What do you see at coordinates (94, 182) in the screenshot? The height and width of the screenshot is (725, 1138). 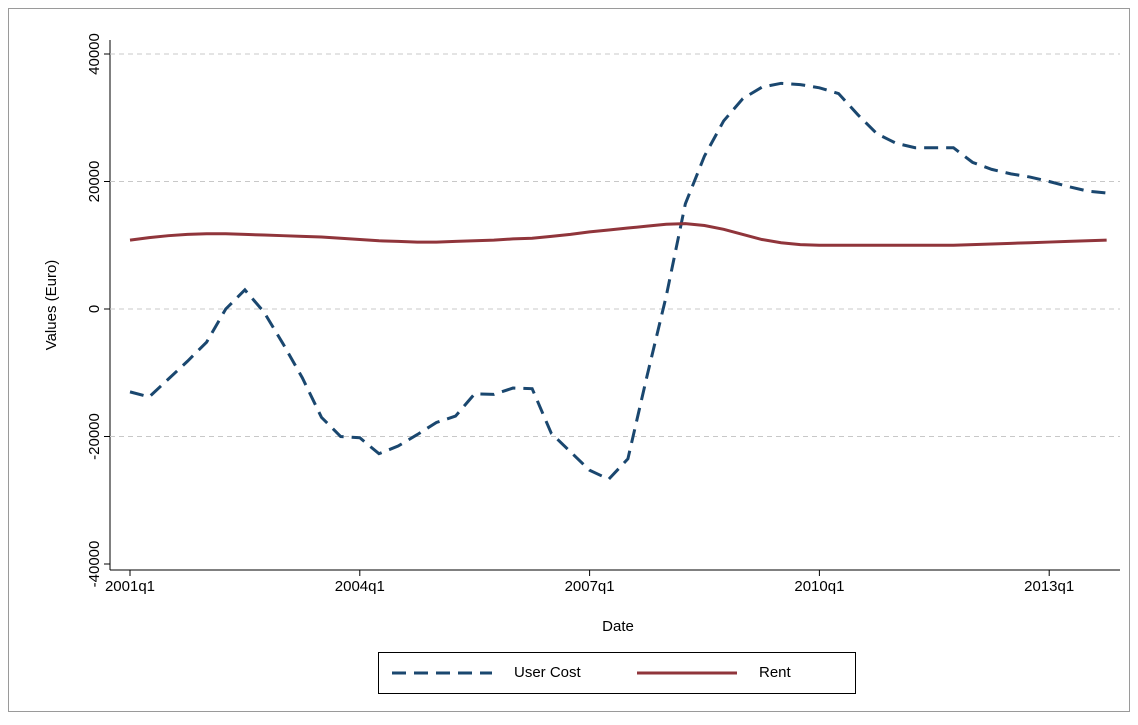 I see `y-tick-label: 20000` at bounding box center [94, 182].